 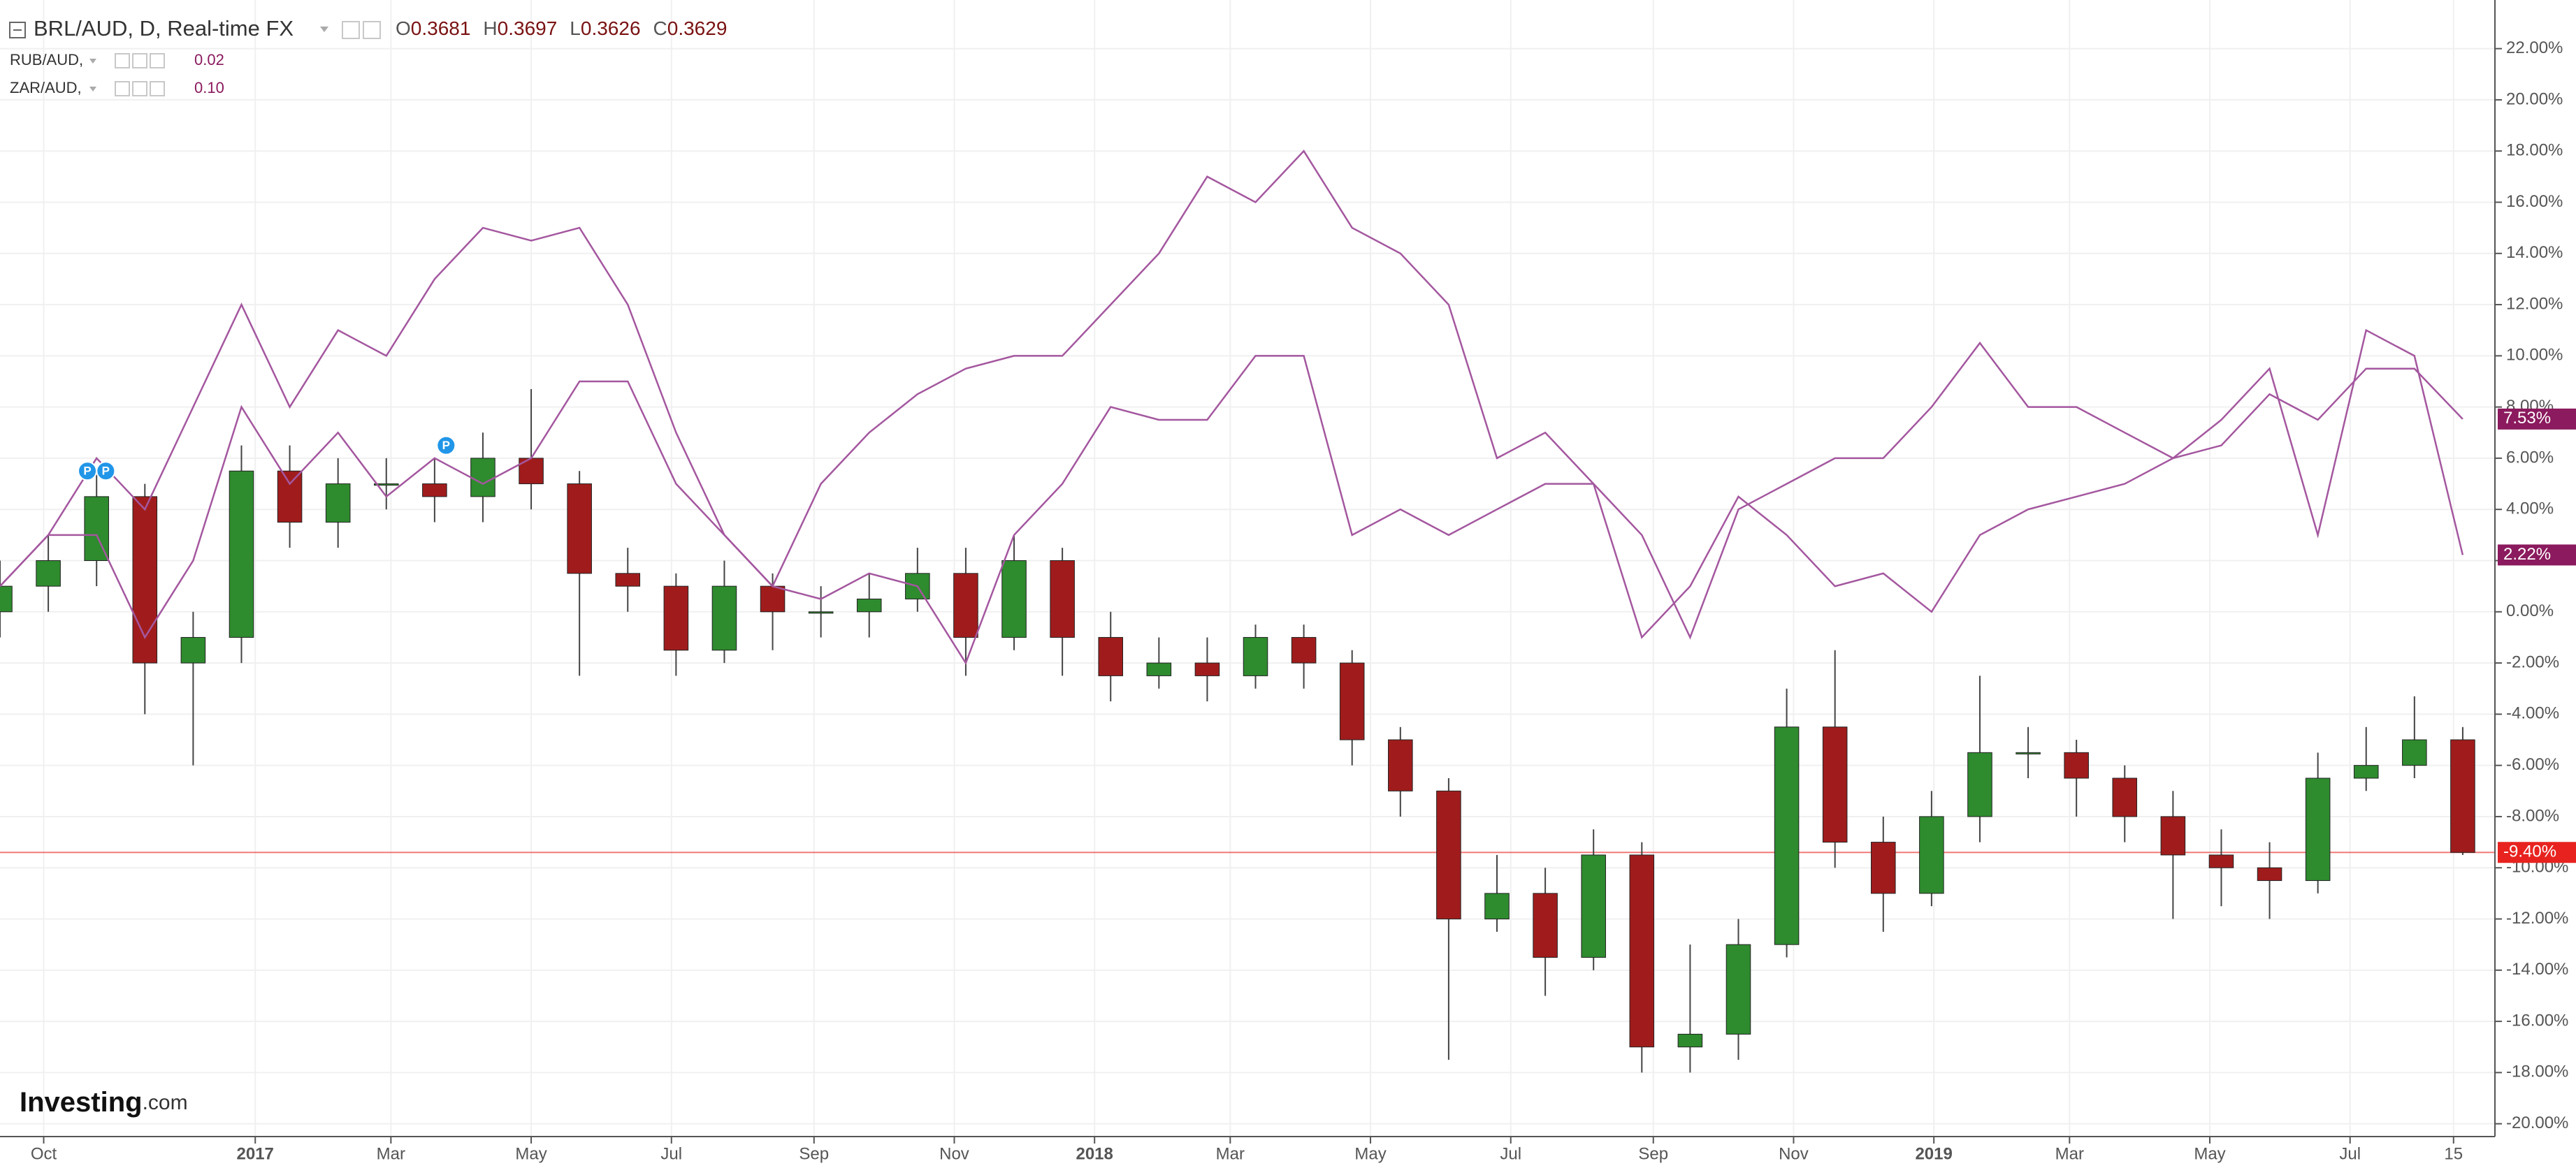 What do you see at coordinates (209, 87) in the screenshot?
I see `legend-value: 0.10` at bounding box center [209, 87].